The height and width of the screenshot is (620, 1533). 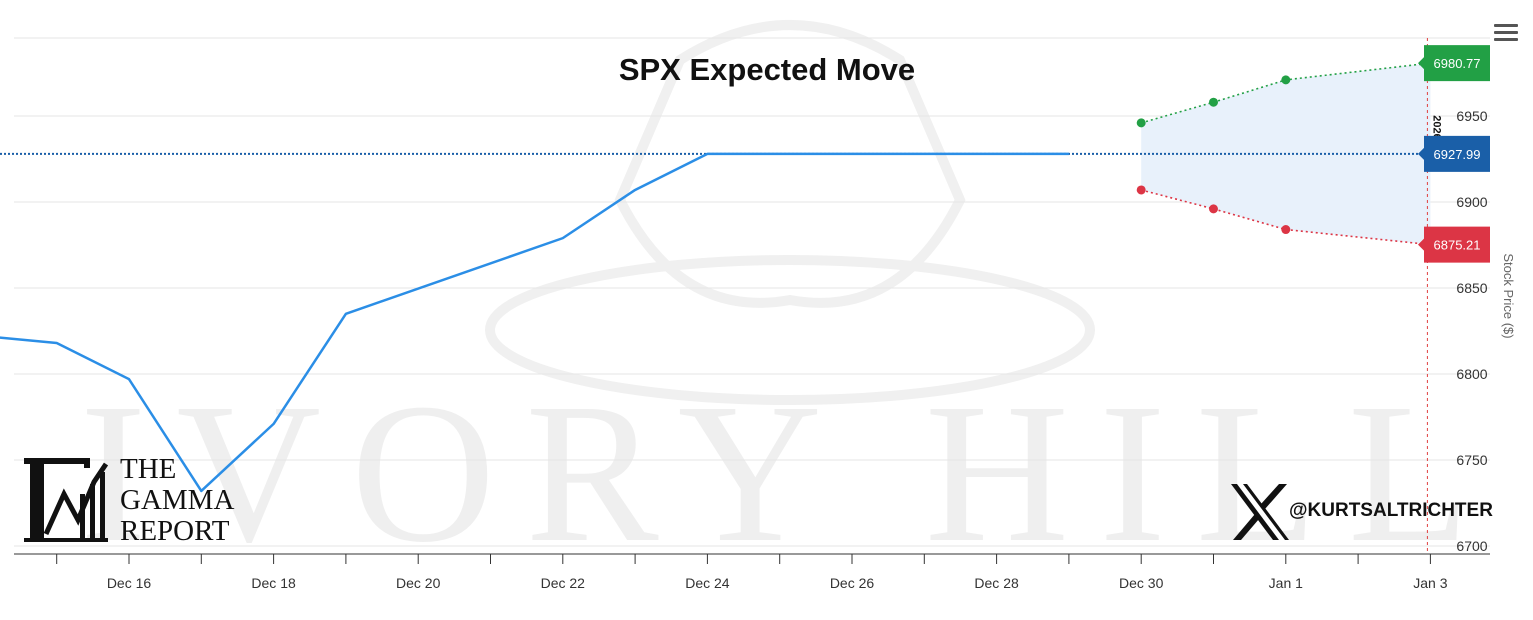 I want to click on logo-text: THE GAMMA REPORT, so click(x=177, y=500).